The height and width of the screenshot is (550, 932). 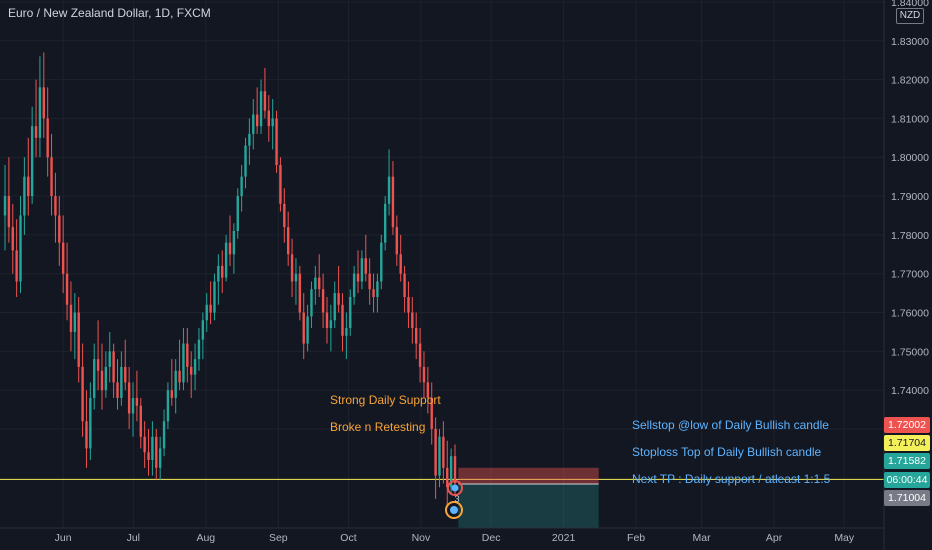 What do you see at coordinates (907, 443) in the screenshot?
I see `price-tag: 1.71704` at bounding box center [907, 443].